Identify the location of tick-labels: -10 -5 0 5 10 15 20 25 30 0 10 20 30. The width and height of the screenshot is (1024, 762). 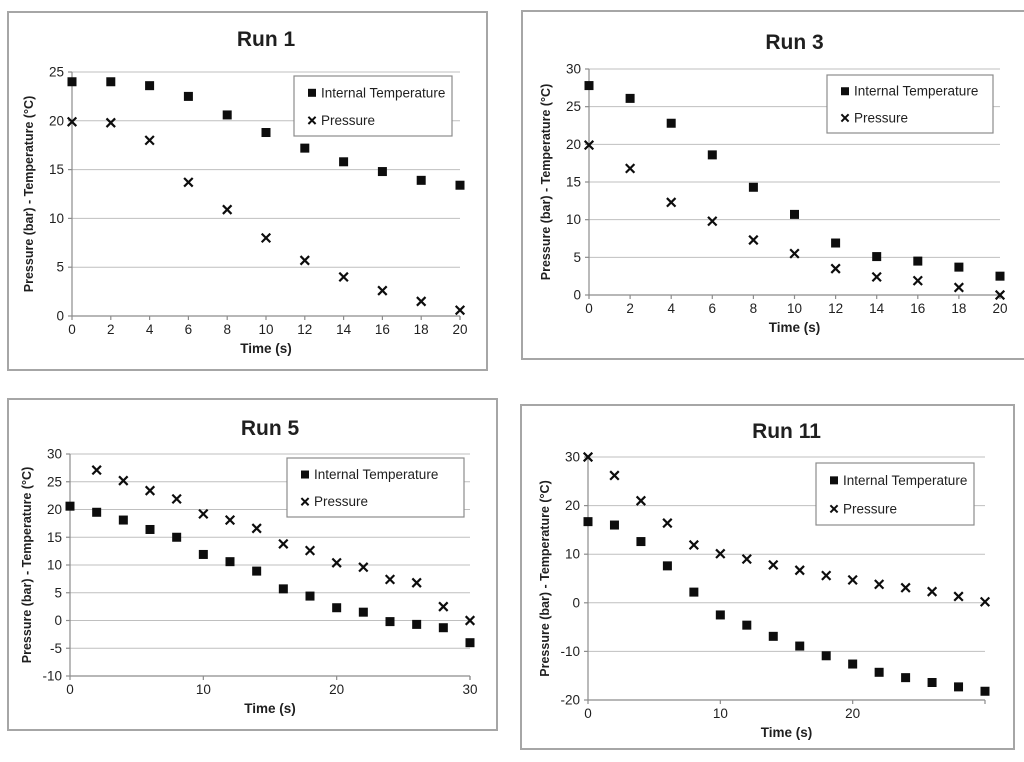
(259, 572).